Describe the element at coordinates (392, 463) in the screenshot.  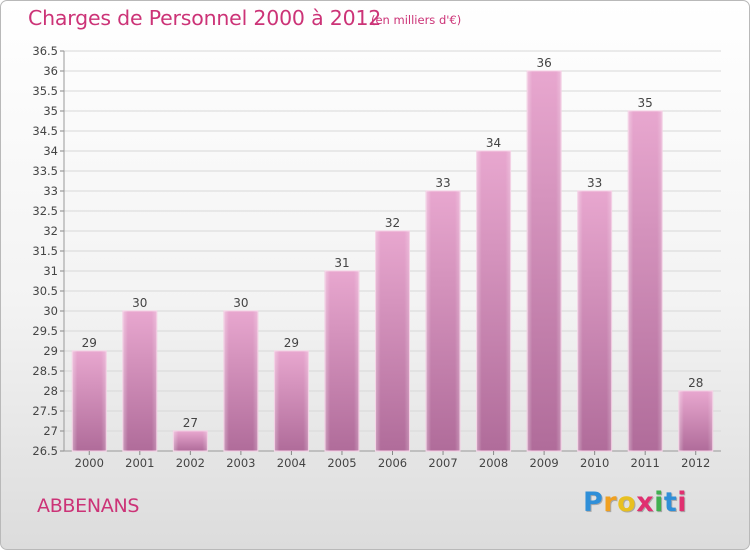
I see `x-tick-label: 2006` at that location.